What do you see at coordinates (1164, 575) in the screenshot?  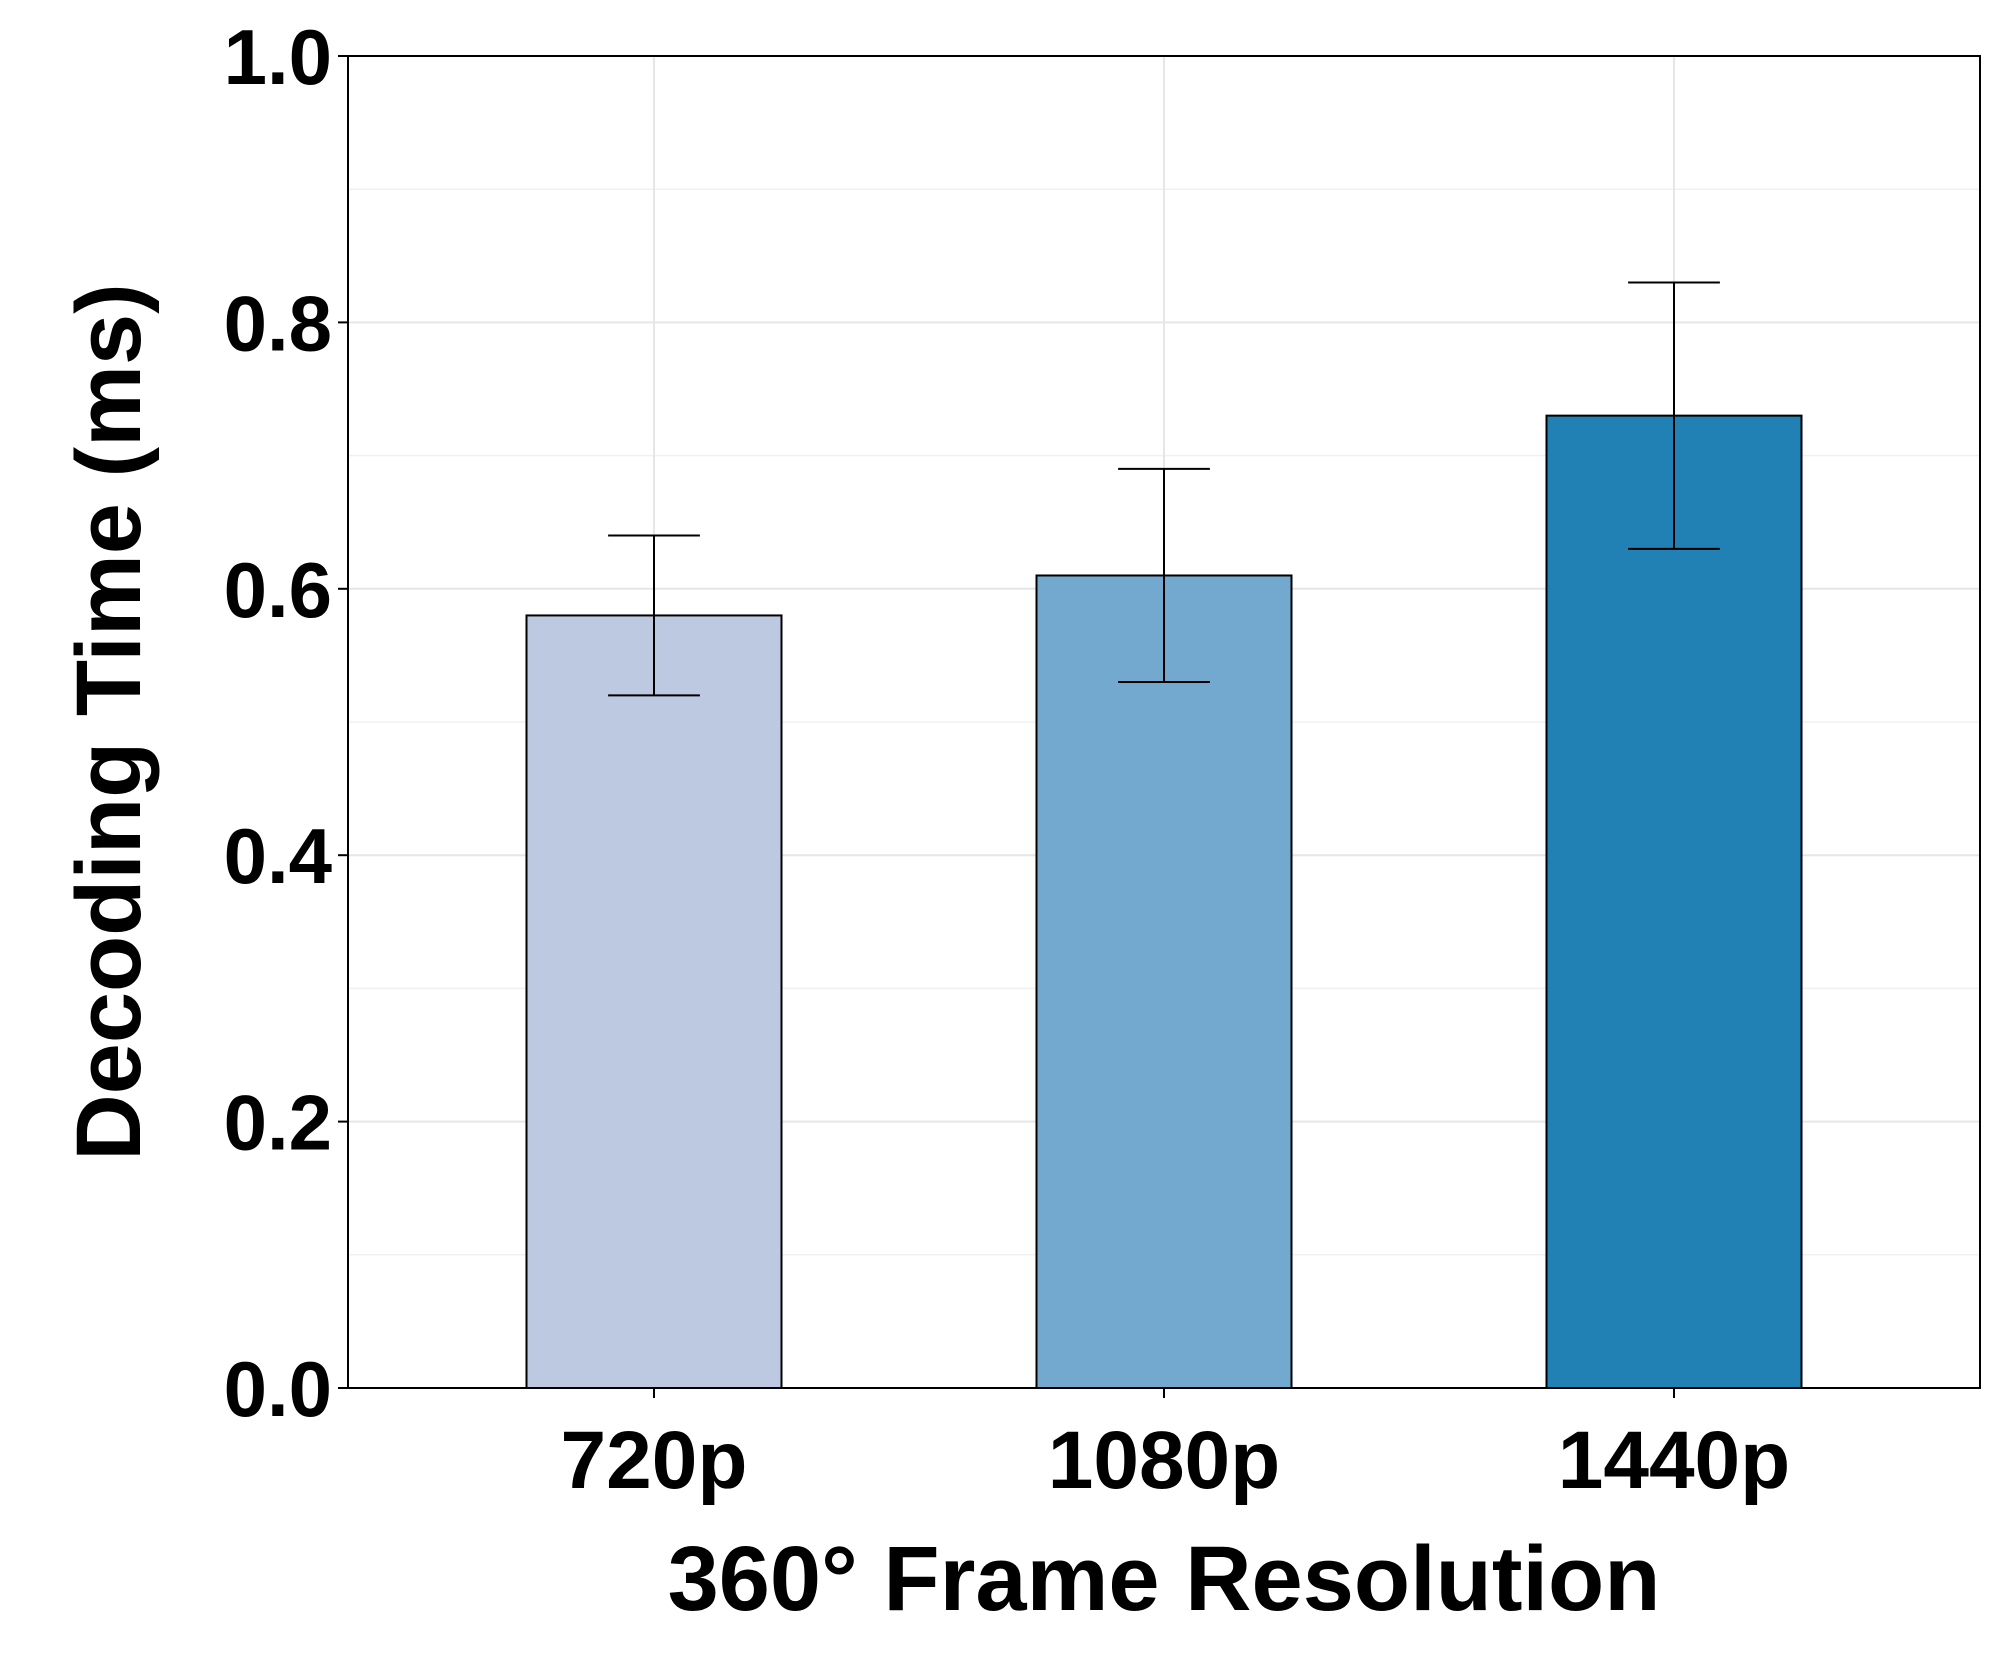 I see `error-bar-1080p` at bounding box center [1164, 575].